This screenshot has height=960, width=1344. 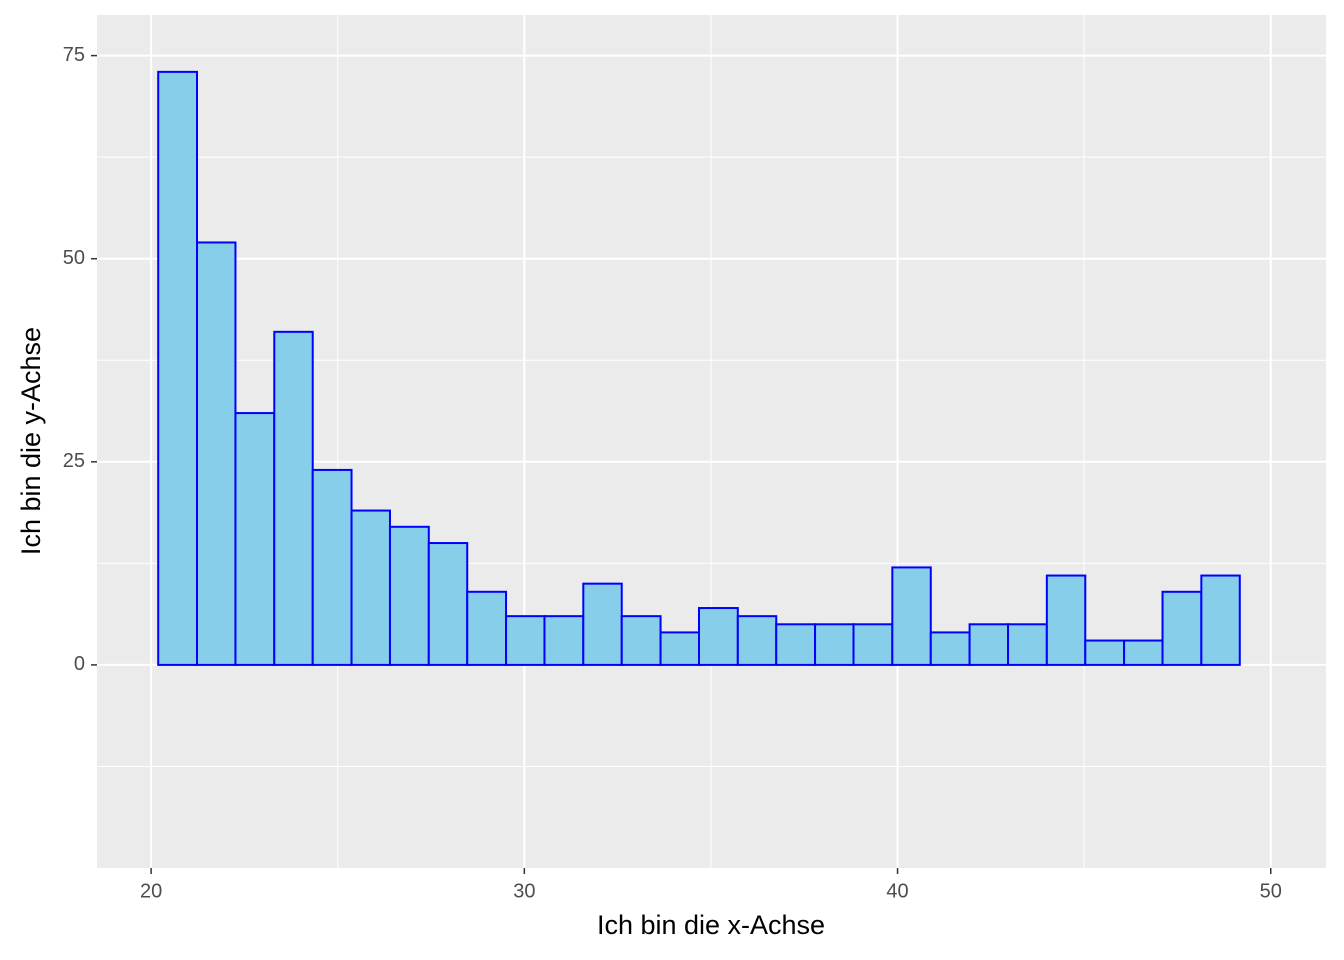 What do you see at coordinates (74, 258) in the screenshot?
I see `y-tick-label: 50` at bounding box center [74, 258].